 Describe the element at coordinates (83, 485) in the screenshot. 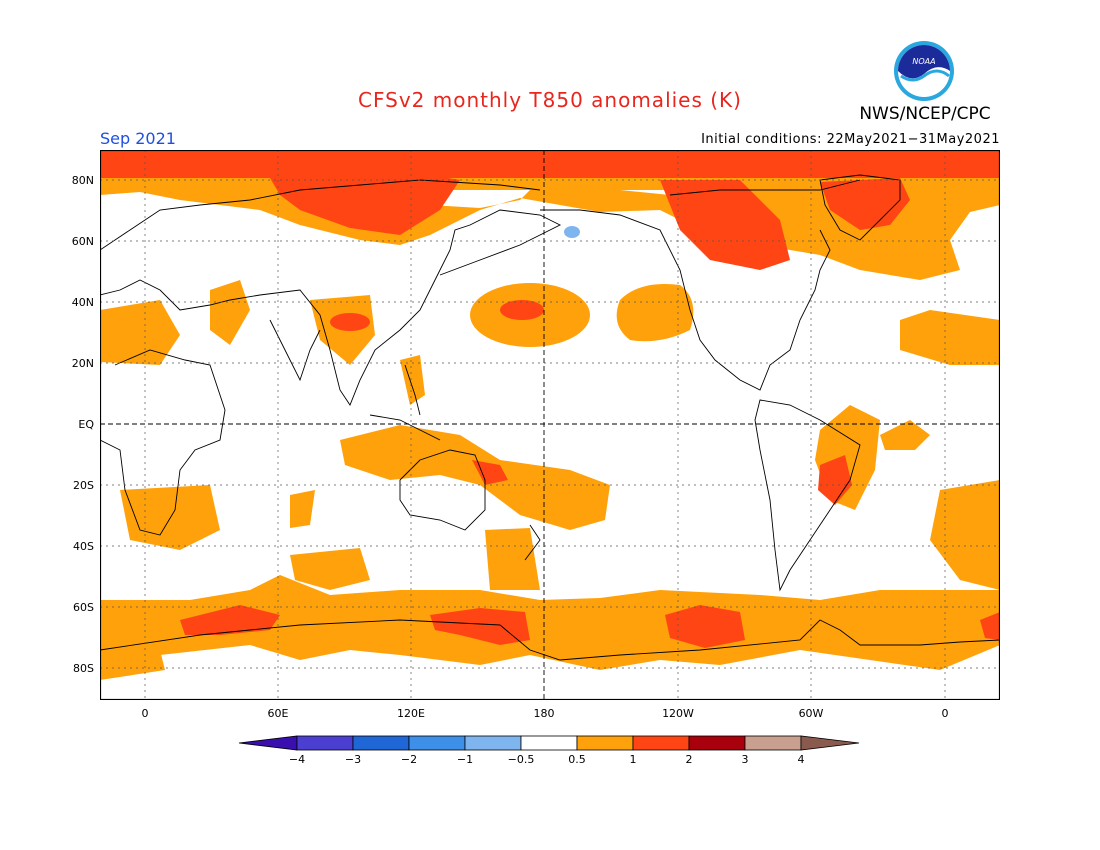

I see `lat-label-20s: 20S` at that location.